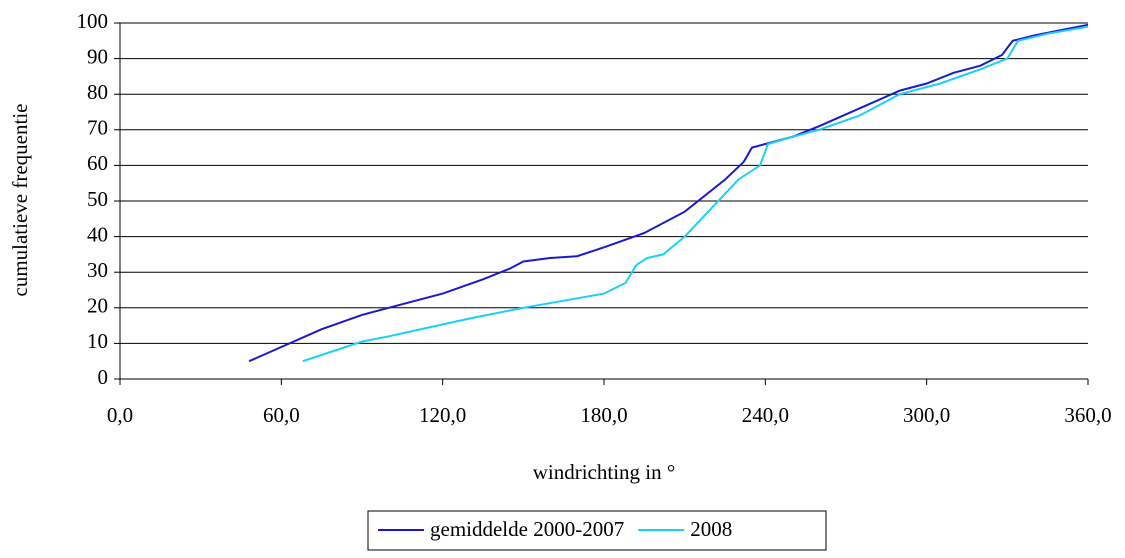  I want to click on y-tick-label: 20, so click(97, 306).